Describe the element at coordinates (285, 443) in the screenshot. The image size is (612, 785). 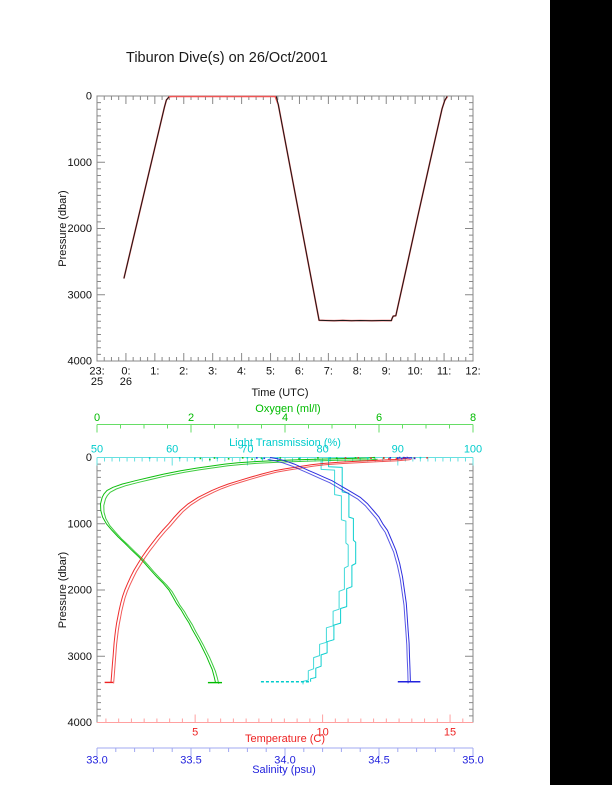
I see `light-transmission-axis-title: Light Transmission (%)` at that location.